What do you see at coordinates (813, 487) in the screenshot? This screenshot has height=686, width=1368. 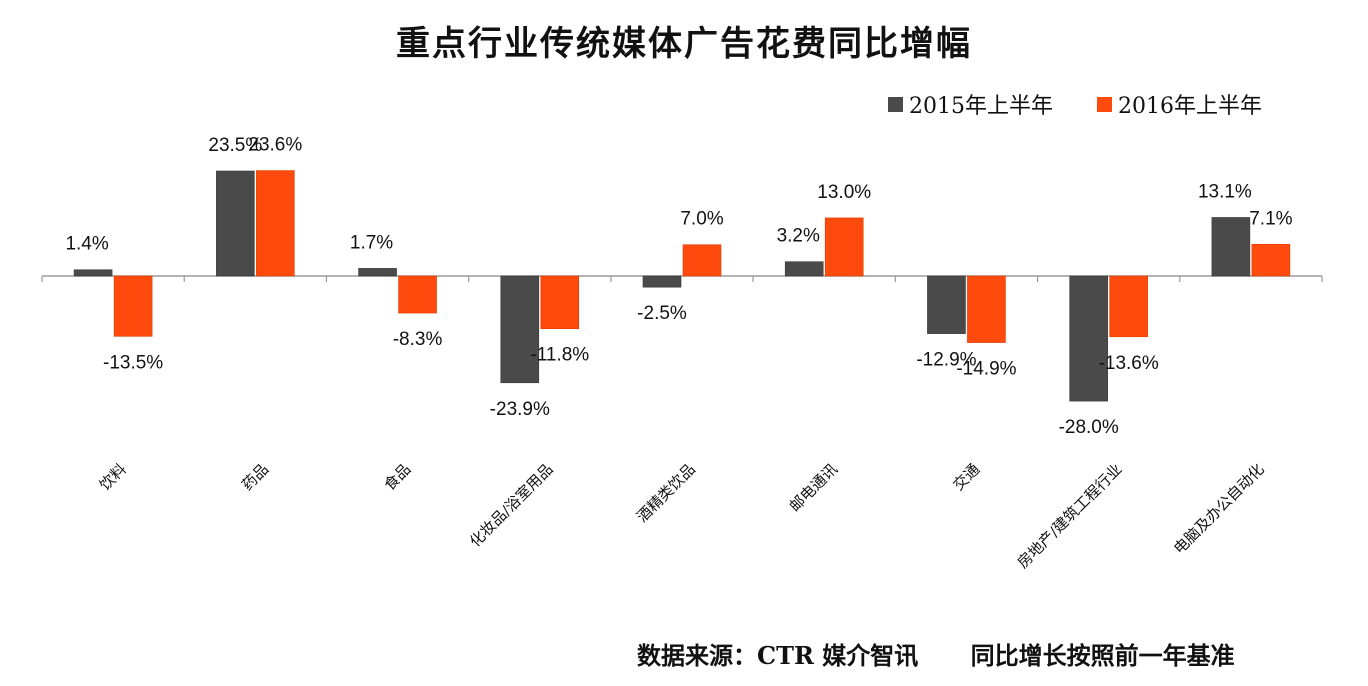 I see `category-label: 邮电通讯` at bounding box center [813, 487].